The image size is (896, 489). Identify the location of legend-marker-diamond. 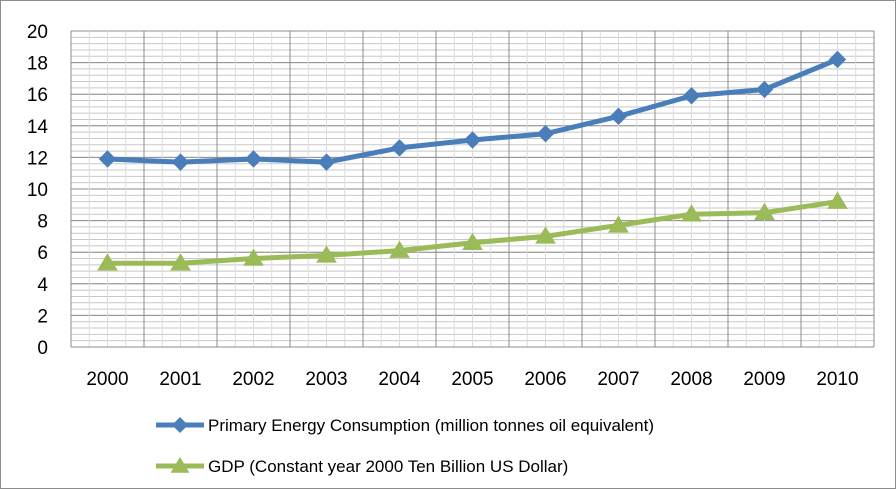
(180, 425).